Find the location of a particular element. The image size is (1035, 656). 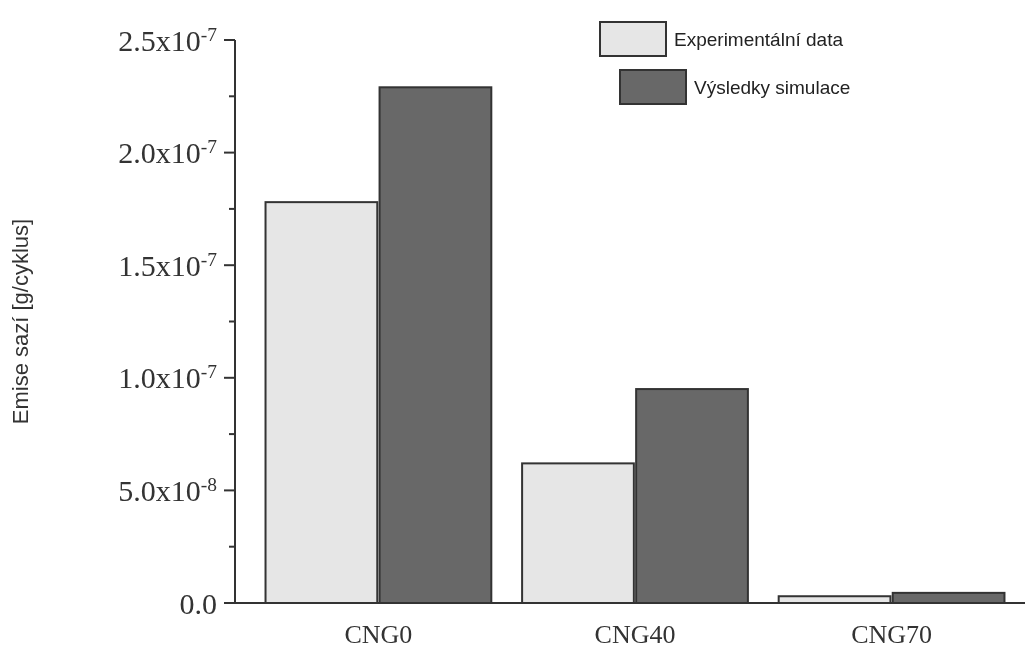

y-tick-label: 2.5x10$^{-7}$ is located at coordinates (168, 40).